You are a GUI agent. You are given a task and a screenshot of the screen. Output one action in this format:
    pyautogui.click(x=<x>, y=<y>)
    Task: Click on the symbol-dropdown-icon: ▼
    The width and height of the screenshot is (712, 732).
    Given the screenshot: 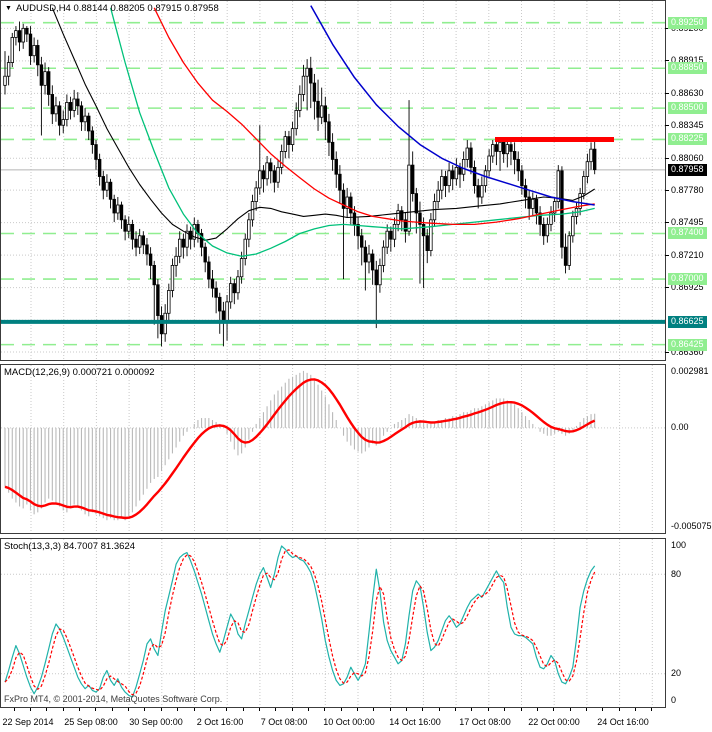 What is the action you would take?
    pyautogui.click(x=8, y=8)
    